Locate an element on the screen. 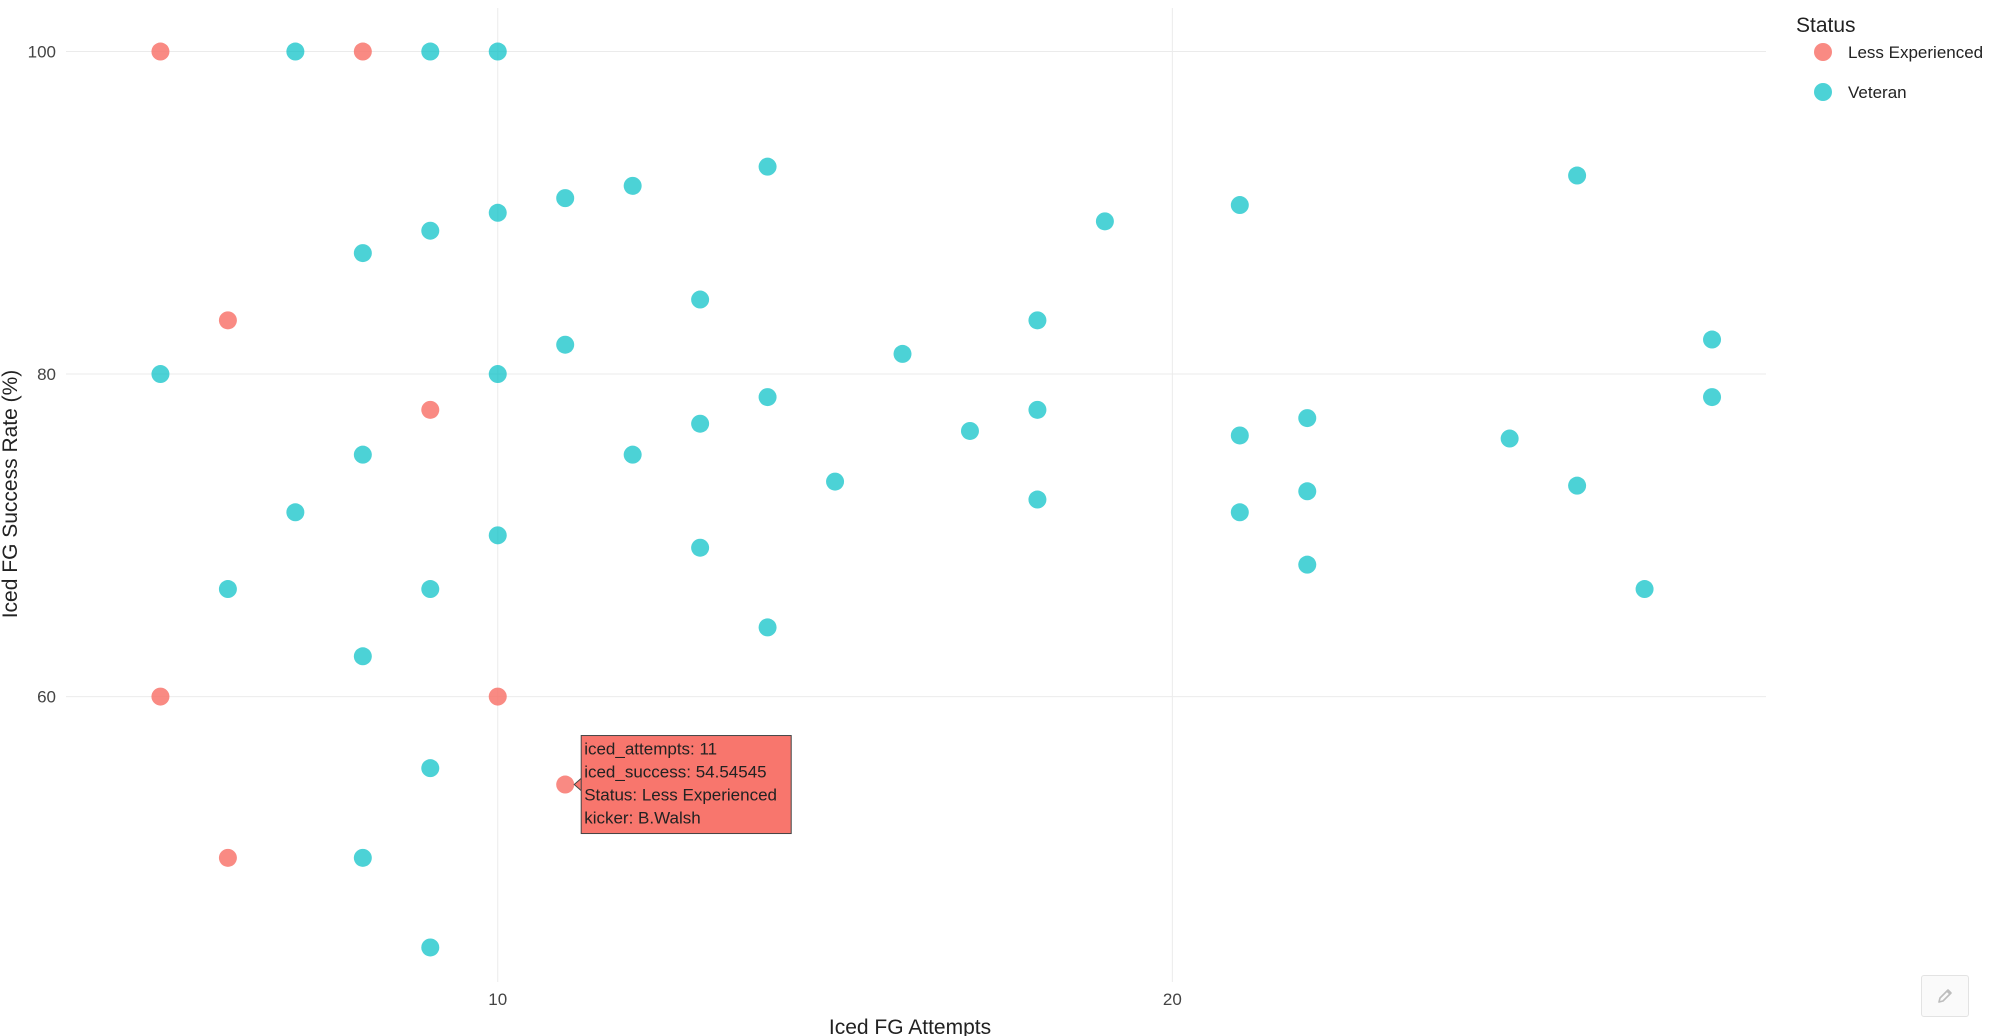 The height and width of the screenshot is (1036, 1999). legend-item-less-experienced: Less Experienced is located at coordinates (1898, 52).